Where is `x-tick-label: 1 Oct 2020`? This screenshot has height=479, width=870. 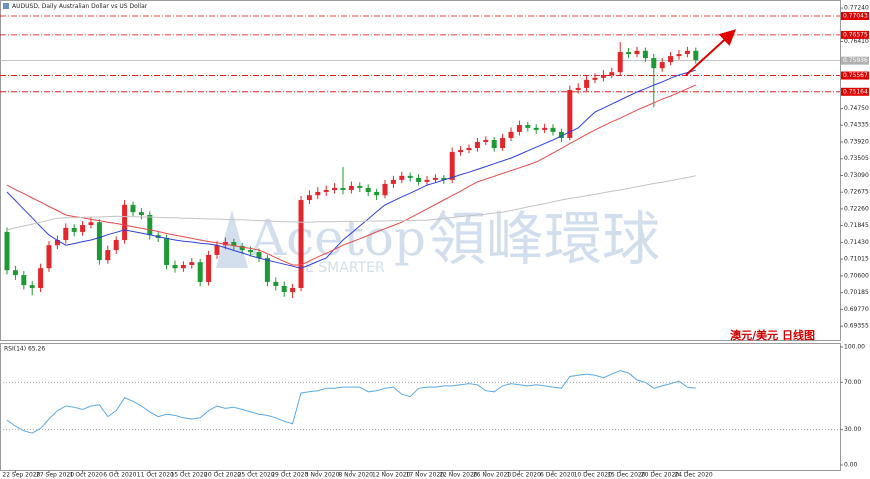
x-tick-label: 1 Oct 2020 is located at coordinates (86, 475).